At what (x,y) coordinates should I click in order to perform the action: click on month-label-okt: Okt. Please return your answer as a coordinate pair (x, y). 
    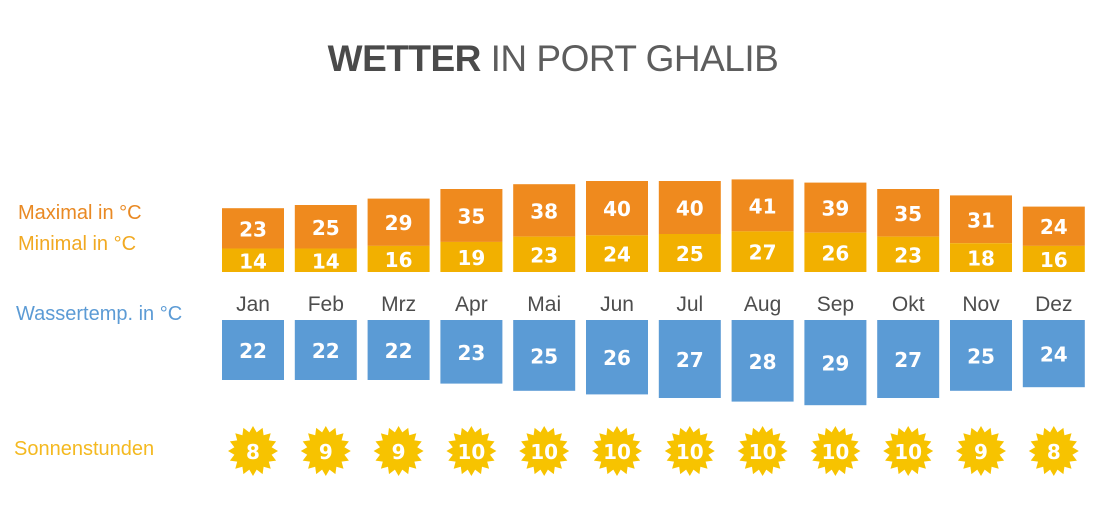
    Looking at the image, I should click on (908, 304).